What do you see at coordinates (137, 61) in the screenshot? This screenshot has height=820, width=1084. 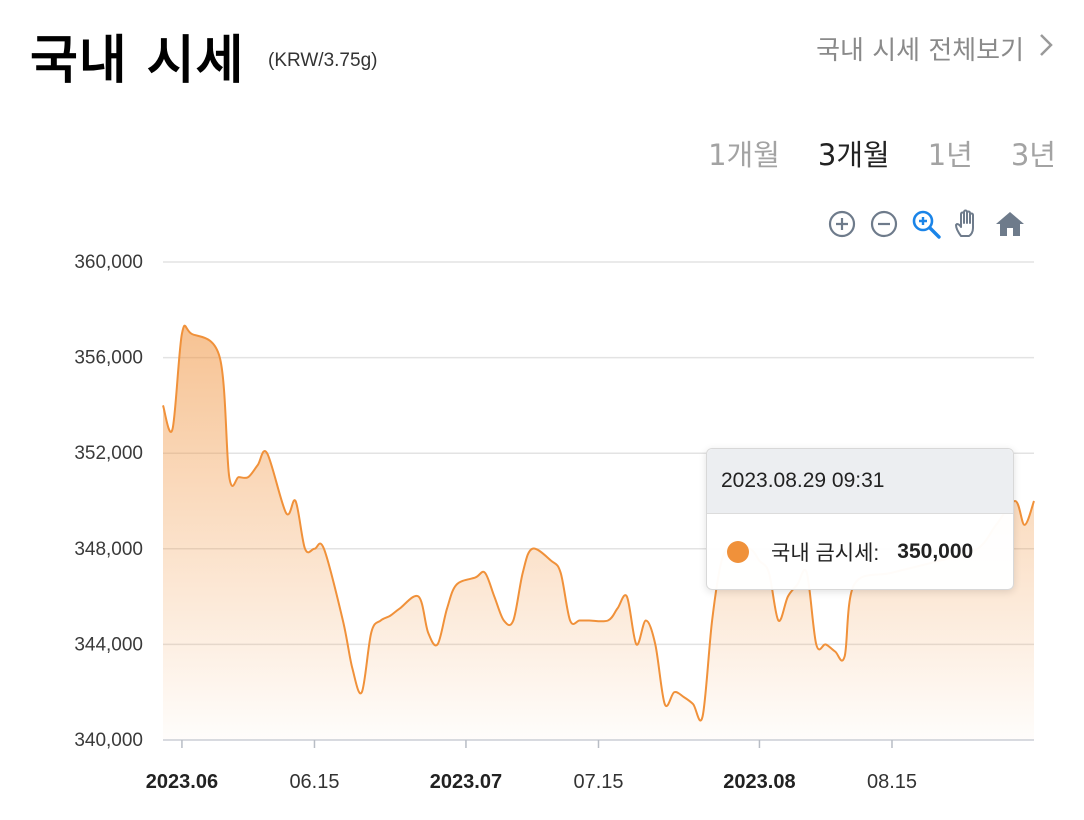 I see `page-title: 국내 시세` at bounding box center [137, 61].